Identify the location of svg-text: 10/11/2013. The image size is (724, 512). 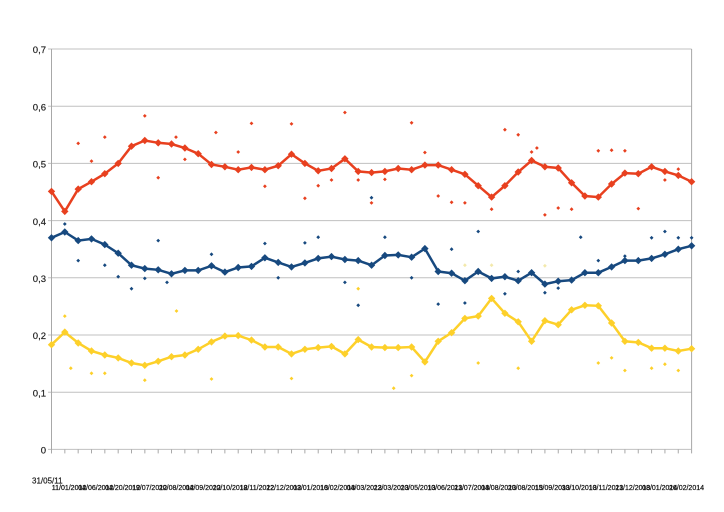
(606, 488).